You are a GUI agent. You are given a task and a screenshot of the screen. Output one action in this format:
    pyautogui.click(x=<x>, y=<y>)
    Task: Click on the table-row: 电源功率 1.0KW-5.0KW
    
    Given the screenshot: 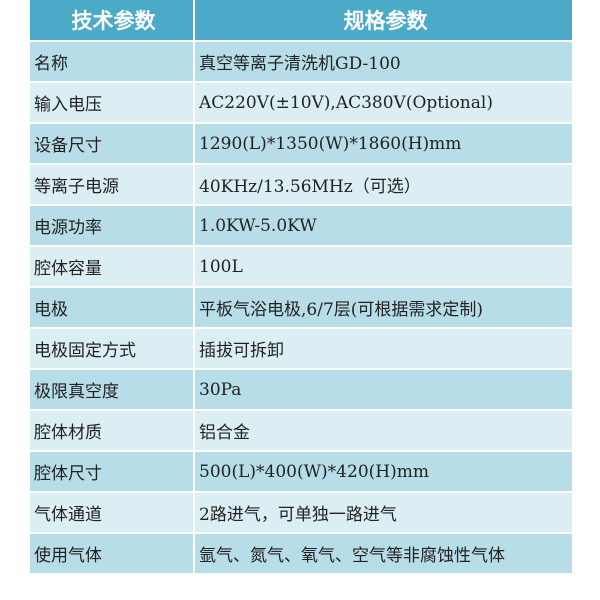 What is the action you would take?
    pyautogui.click(x=301, y=225)
    